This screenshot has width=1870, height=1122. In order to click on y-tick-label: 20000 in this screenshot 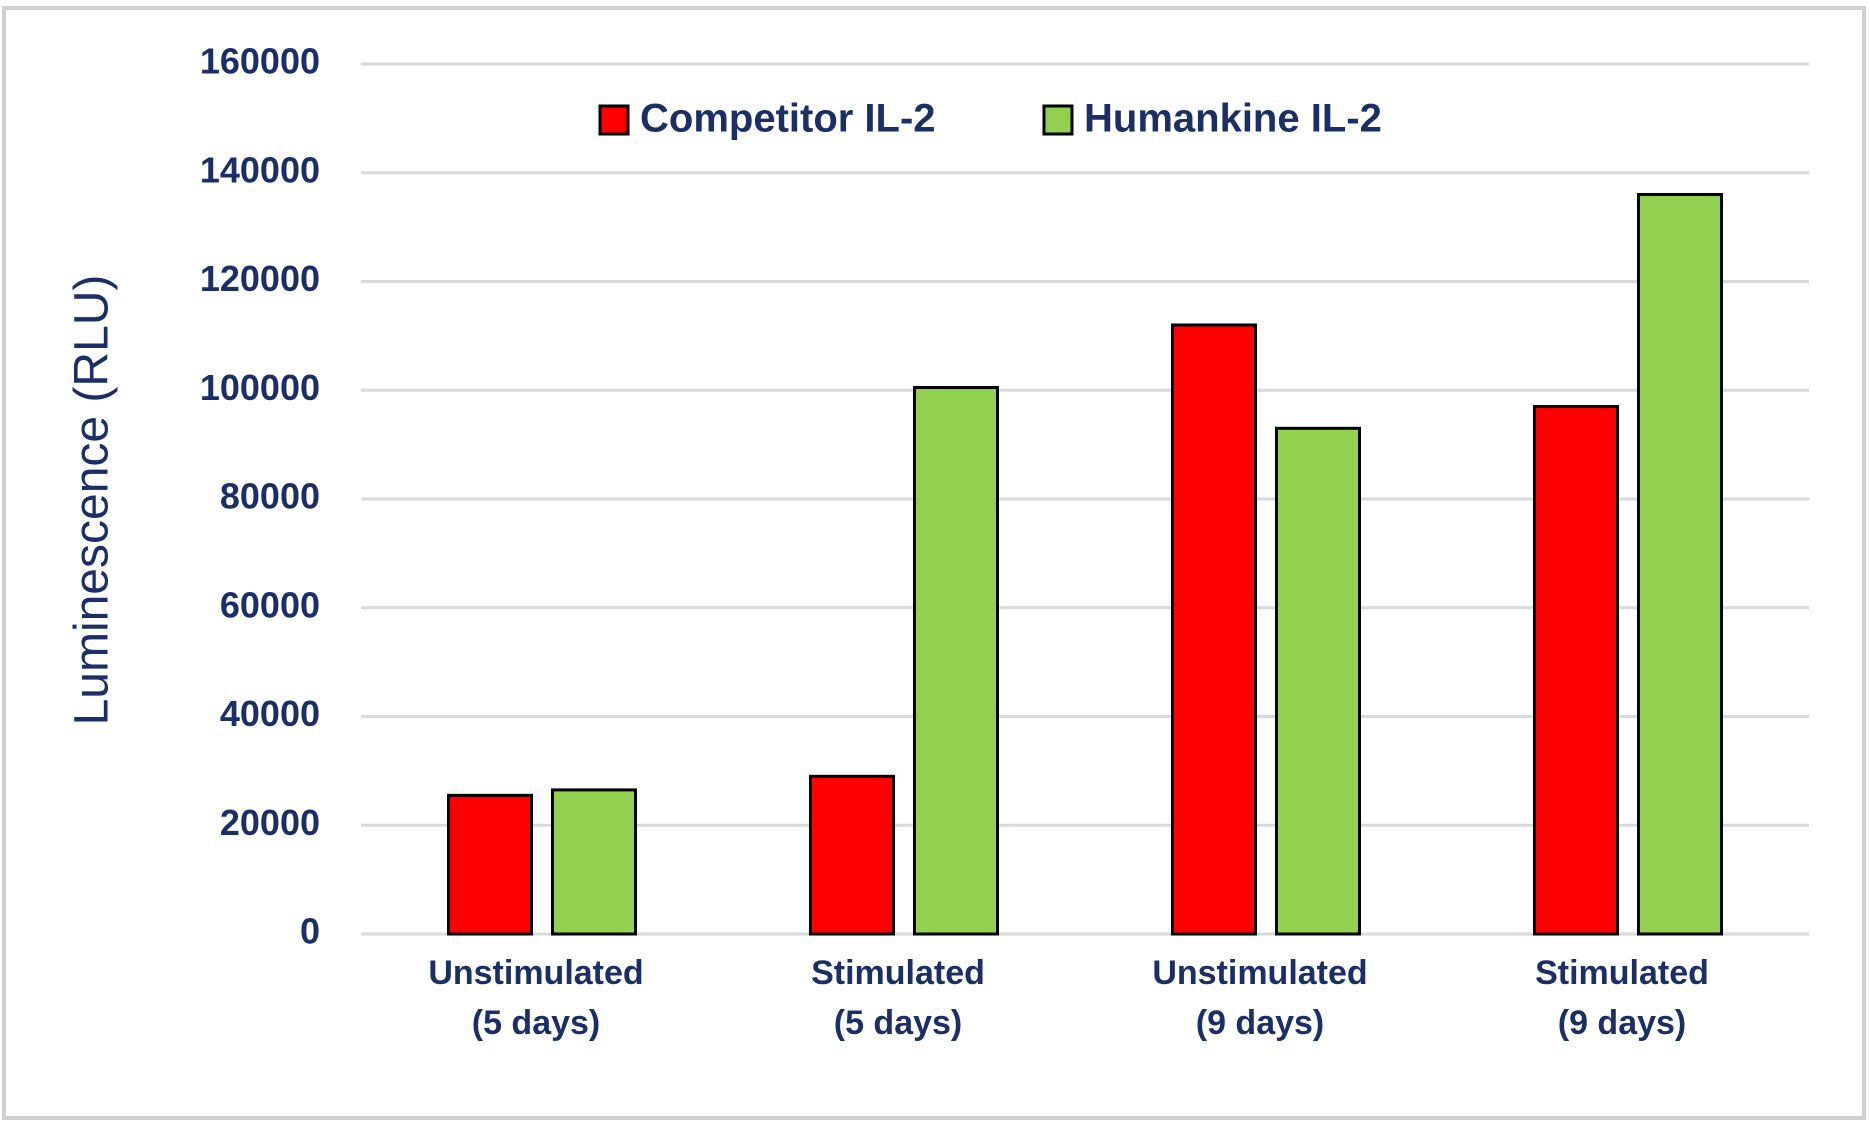, I will do `click(270, 822)`.